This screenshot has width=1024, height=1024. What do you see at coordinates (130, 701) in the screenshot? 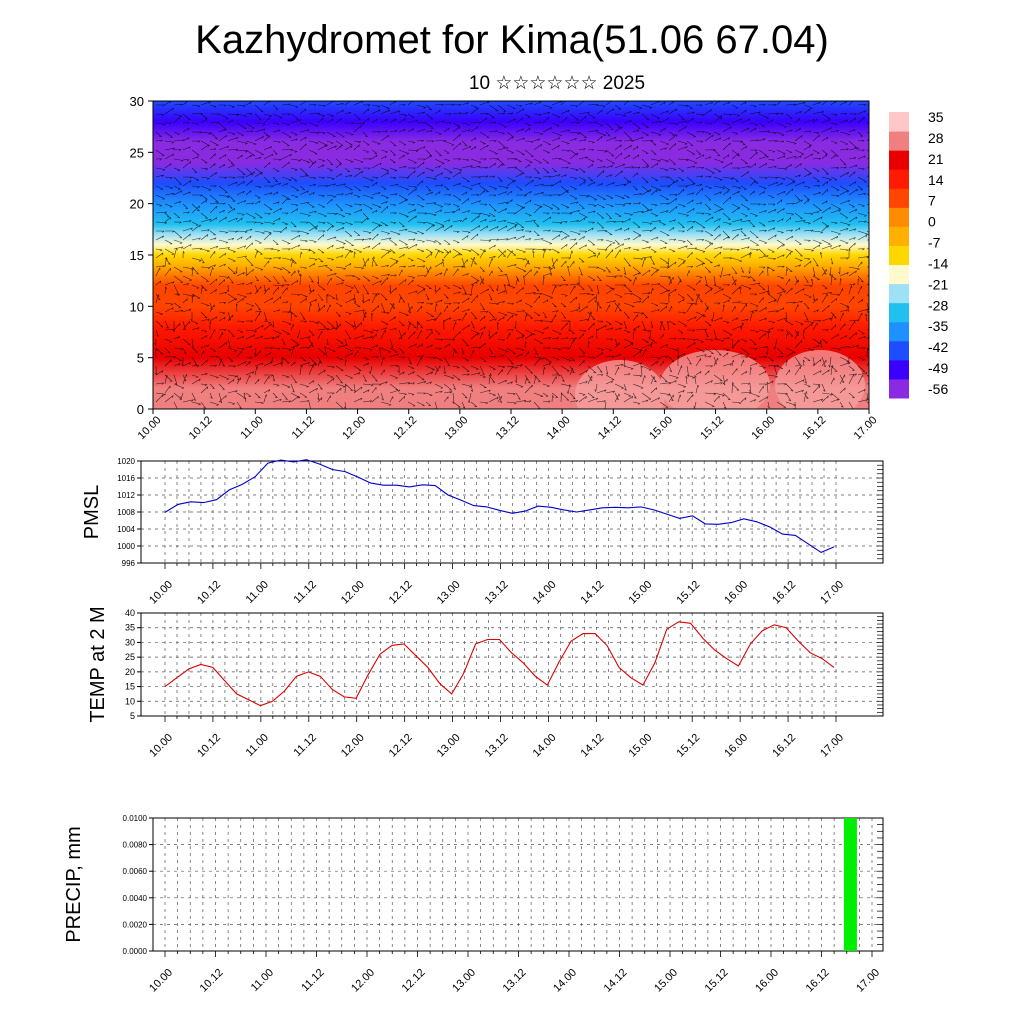
I see `g-temp-ytick-label-1: 10` at bounding box center [130, 701].